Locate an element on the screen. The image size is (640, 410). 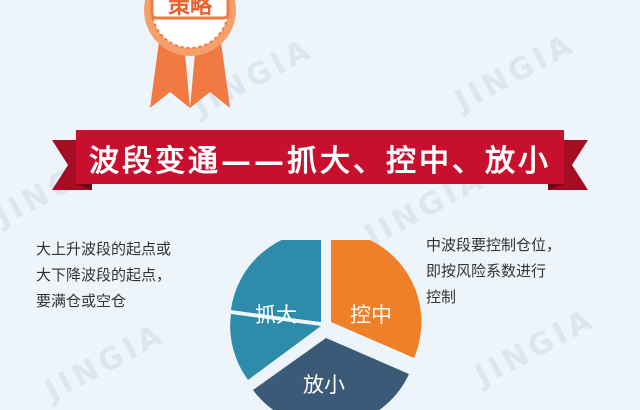
note-left: 大上升波段的起点或 大下降波段的起点， 要满仓或空仓 is located at coordinates (131, 275).